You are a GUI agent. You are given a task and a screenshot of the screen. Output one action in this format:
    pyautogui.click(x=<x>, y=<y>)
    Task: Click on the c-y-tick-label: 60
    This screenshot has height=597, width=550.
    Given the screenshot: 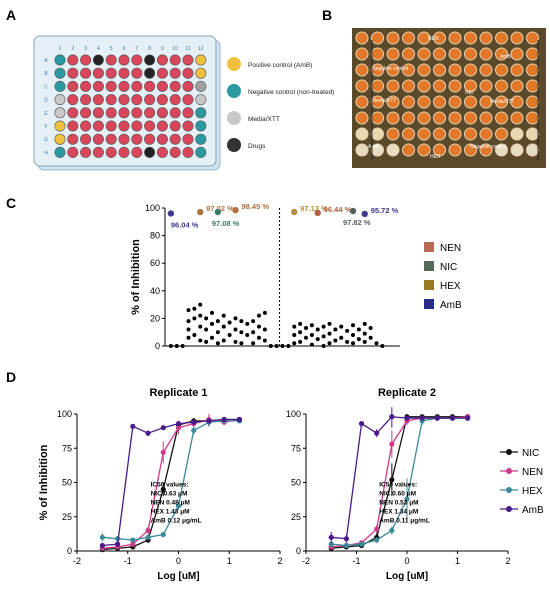 What is the action you would take?
    pyautogui.click(x=155, y=263)
    